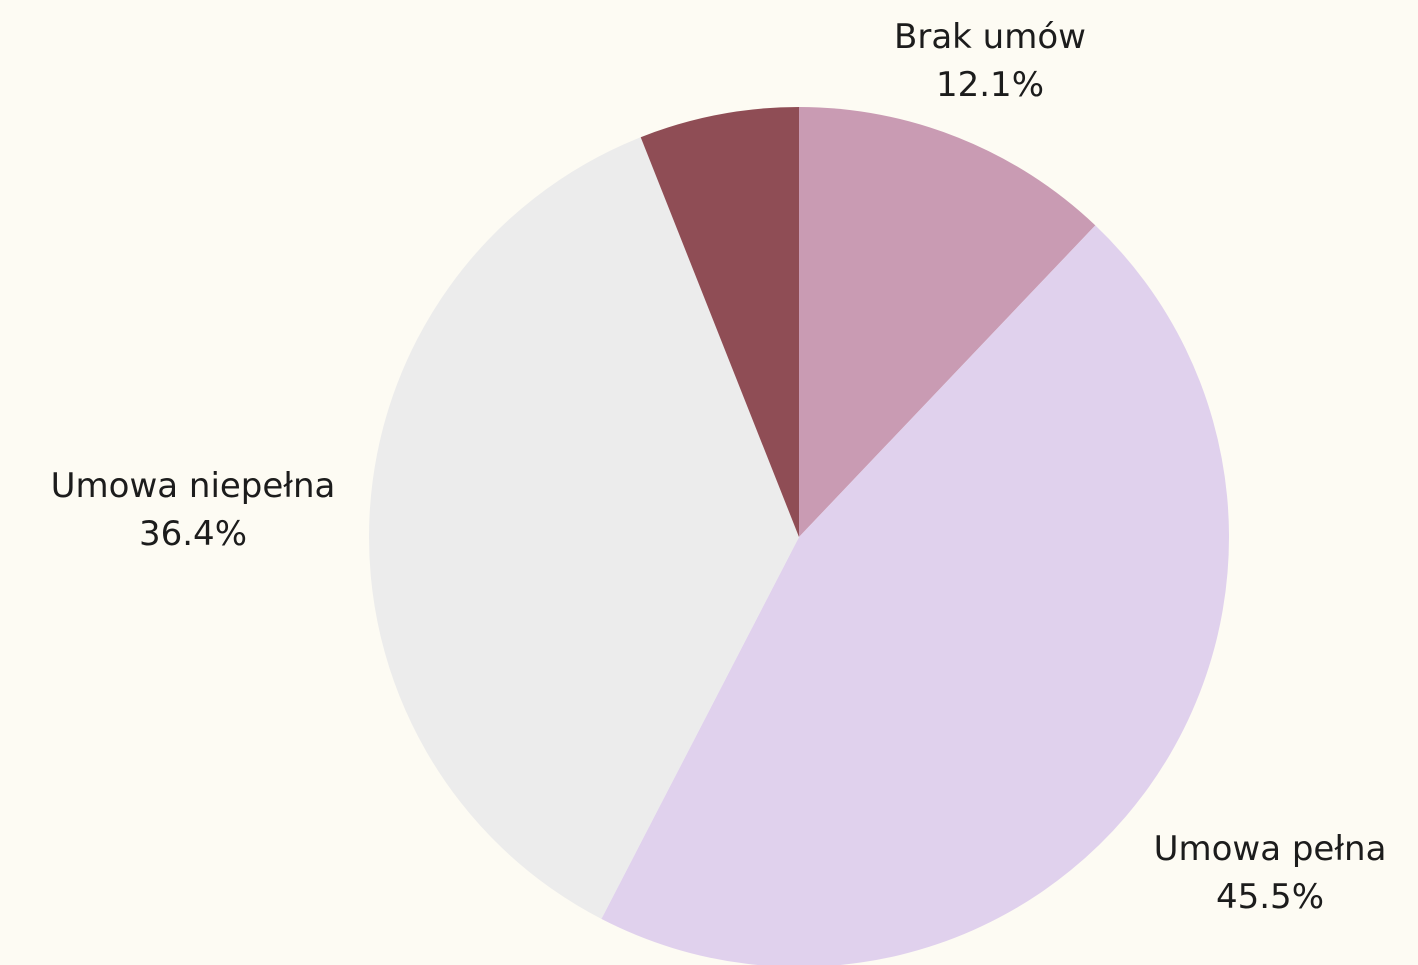 This screenshot has height=965, width=1418. Describe the element at coordinates (1270, 849) in the screenshot. I see `slice-label-2: Umowa pełna` at that location.